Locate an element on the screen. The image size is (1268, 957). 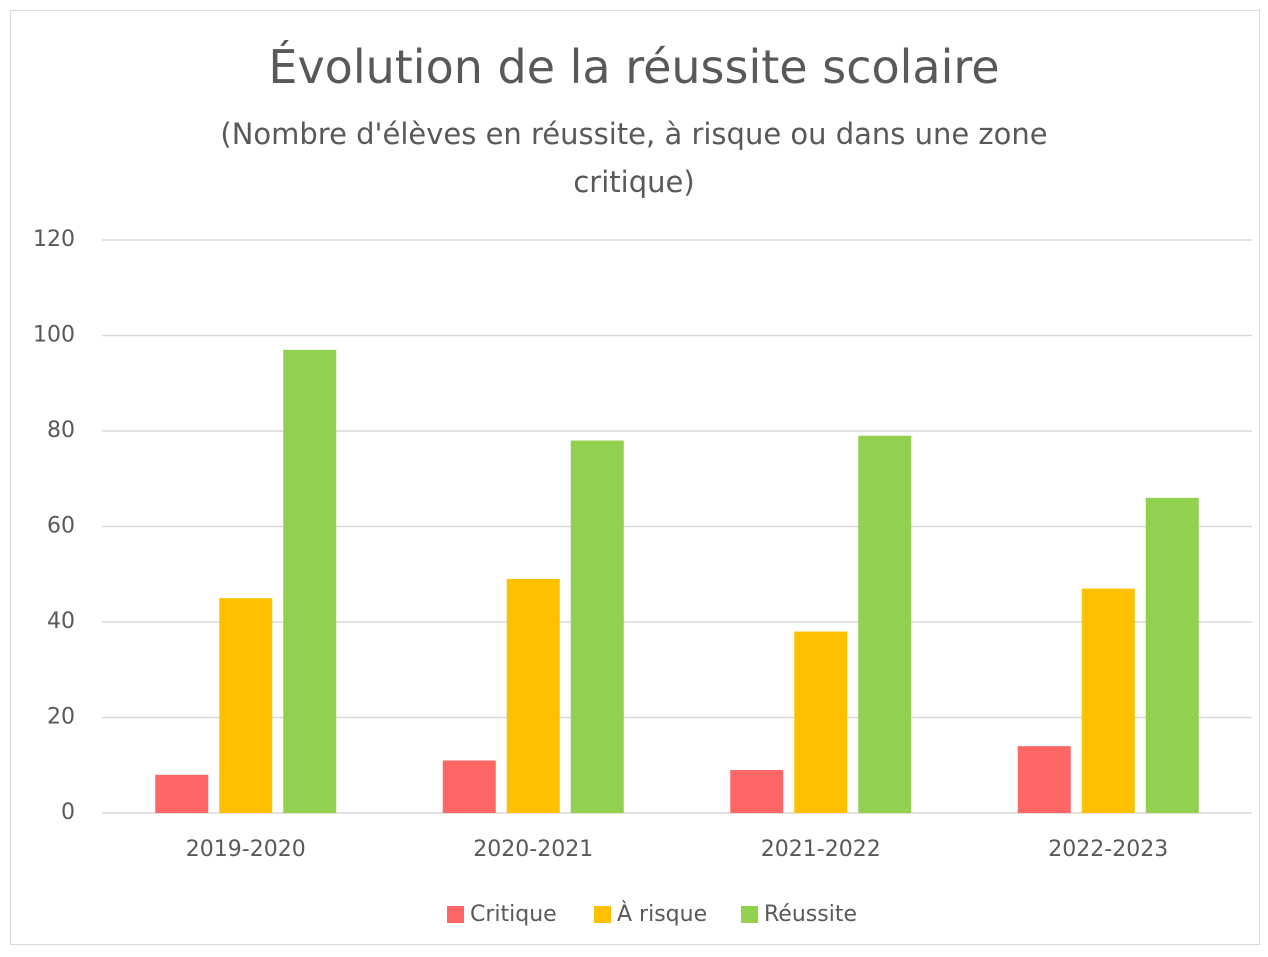
y-tick-label: 0 is located at coordinates (68, 812).